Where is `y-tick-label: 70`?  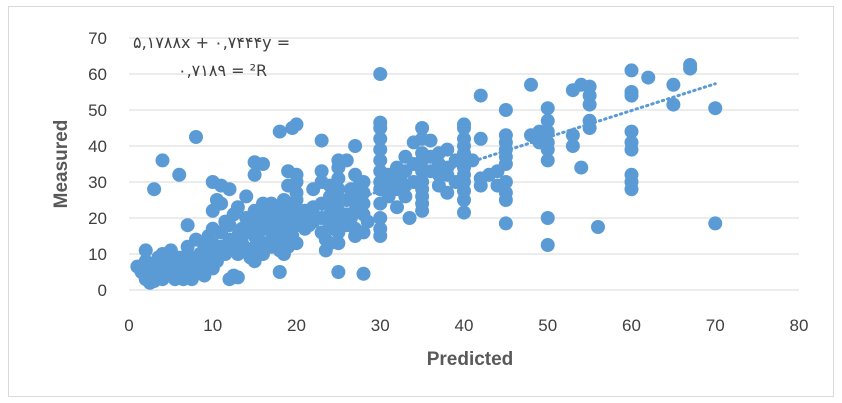 y-tick-label: 70 is located at coordinates (97, 38).